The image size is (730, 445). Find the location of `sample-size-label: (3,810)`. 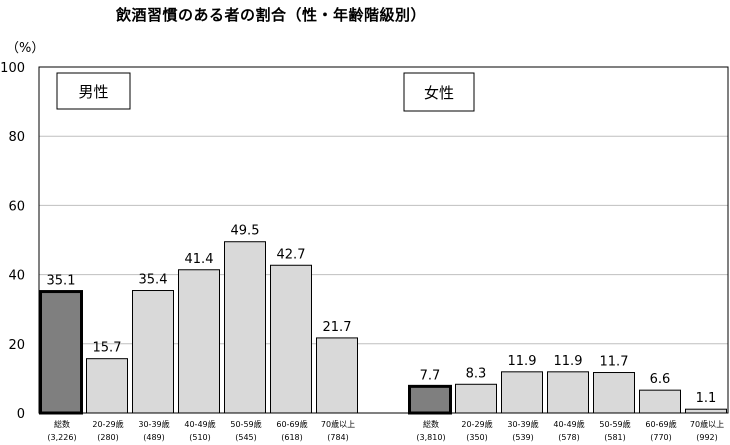

sample-size-label: (3,810) is located at coordinates (430, 437).